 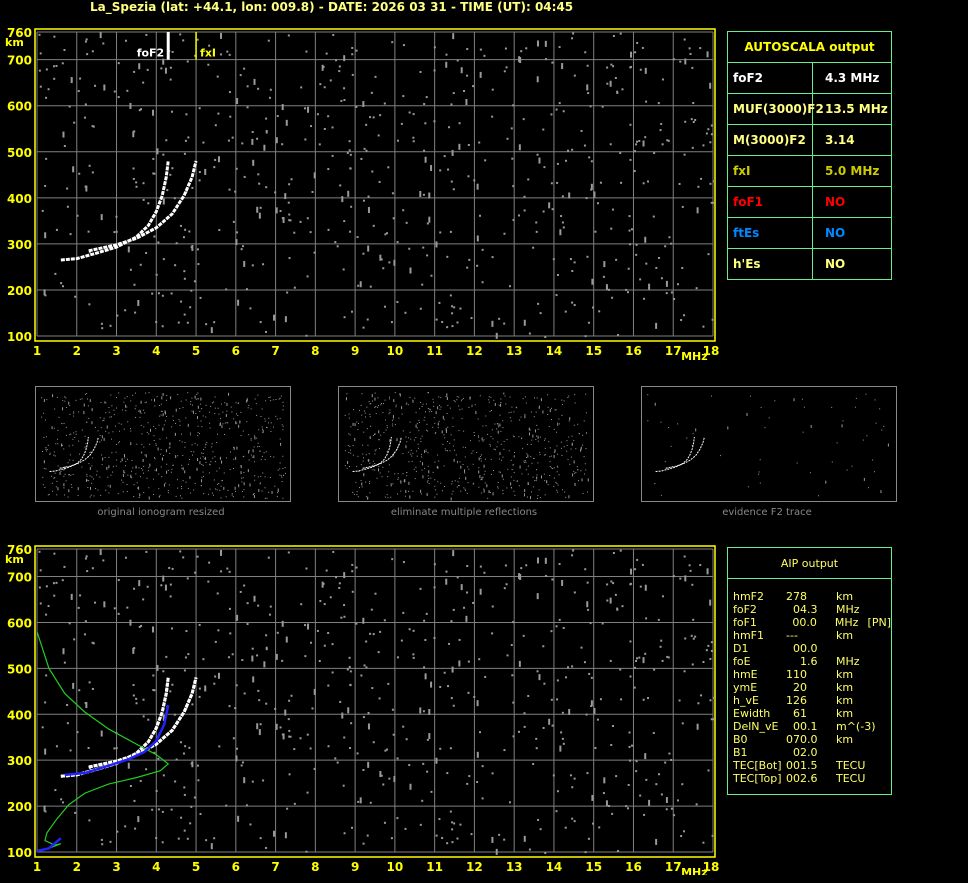 What do you see at coordinates (745, 687) in the screenshot?
I see `aip-param: ymE` at bounding box center [745, 687].